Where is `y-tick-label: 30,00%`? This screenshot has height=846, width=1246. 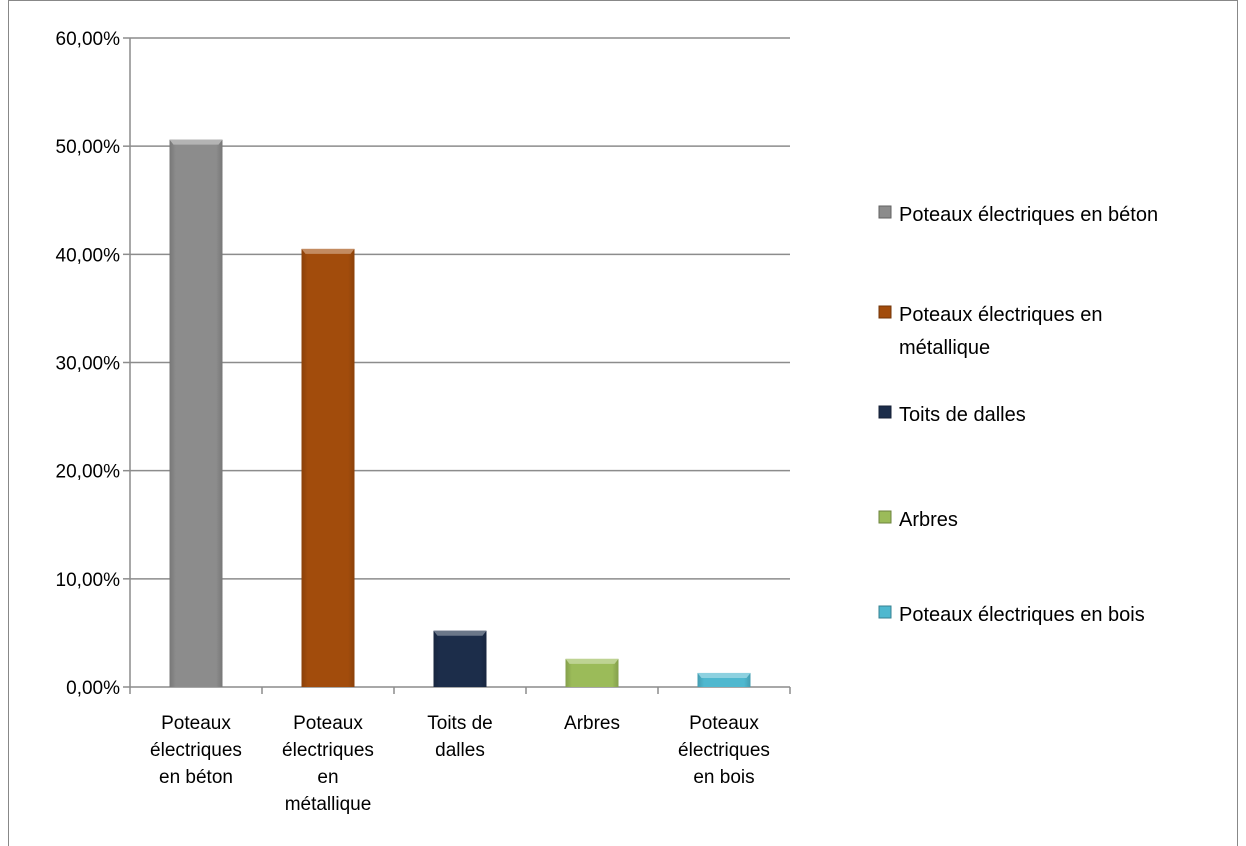
y-tick-label: 30,00% is located at coordinates (88, 364).